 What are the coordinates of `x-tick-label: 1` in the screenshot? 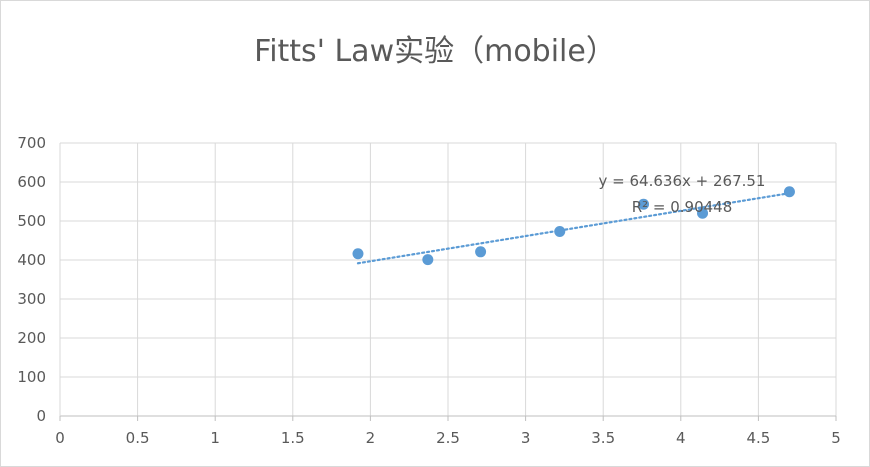 It's located at (215, 438).